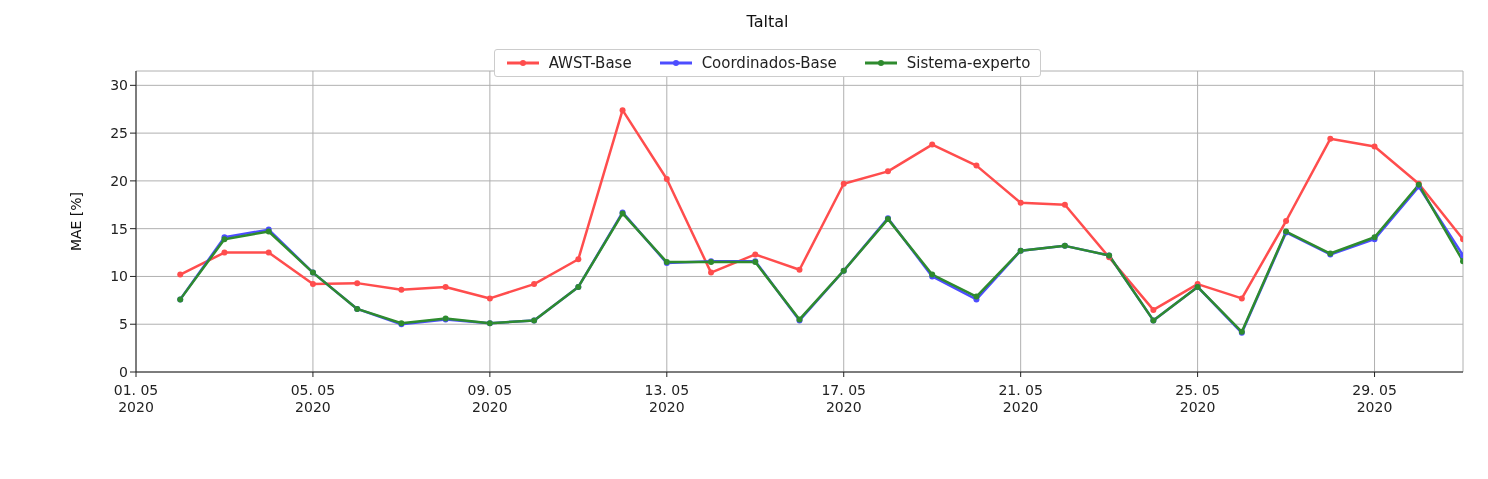  Describe the element at coordinates (968, 63) in the screenshot. I see `legend-label: Sistema-experto` at that location.